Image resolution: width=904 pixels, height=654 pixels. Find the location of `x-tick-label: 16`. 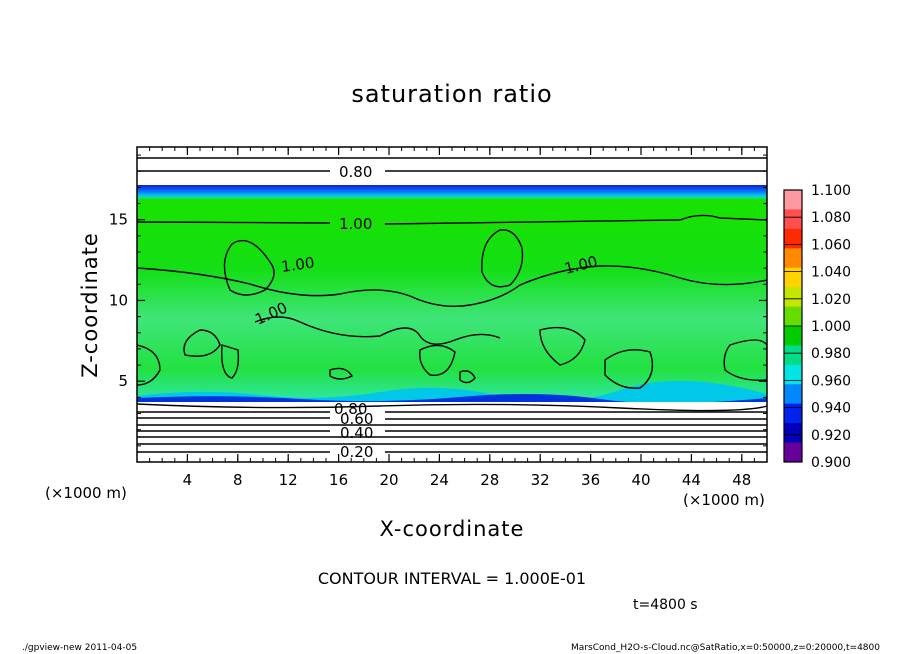

x-tick-label: 16 is located at coordinates (338, 480).